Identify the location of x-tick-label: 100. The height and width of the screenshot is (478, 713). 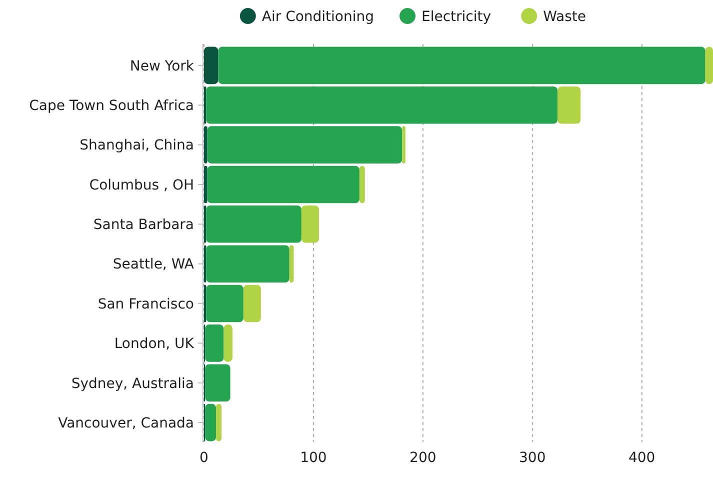
(313, 458).